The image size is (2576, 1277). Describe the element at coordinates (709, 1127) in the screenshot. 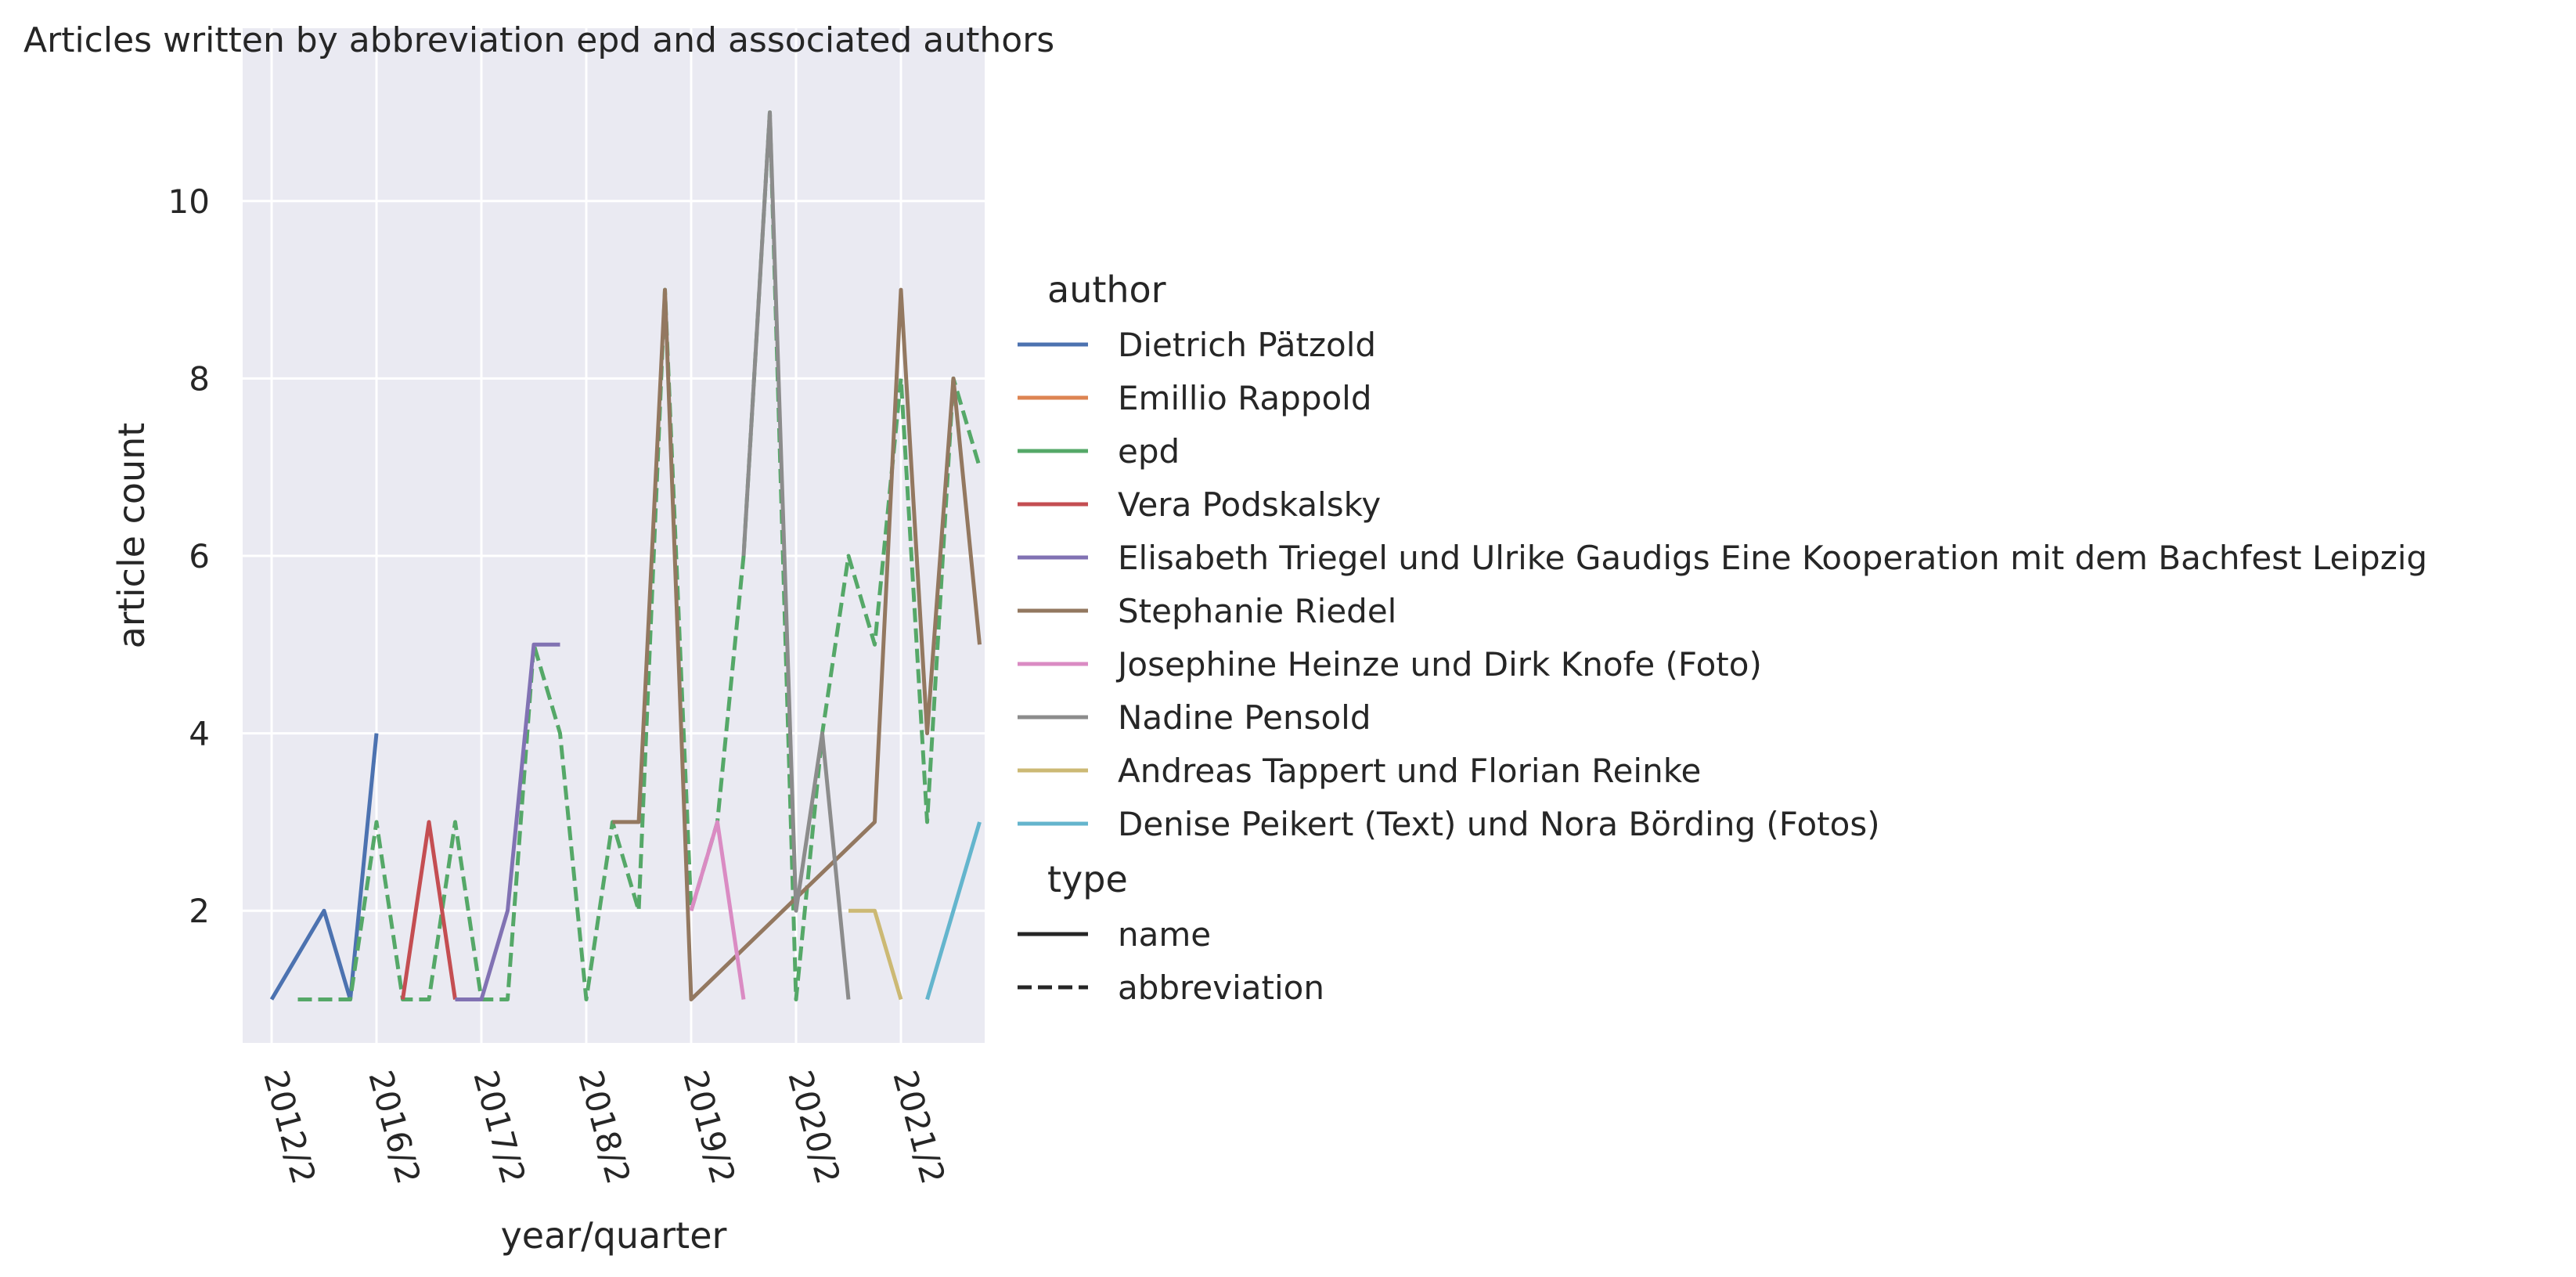

I see `x-tick-label-4: 2019/2` at that location.